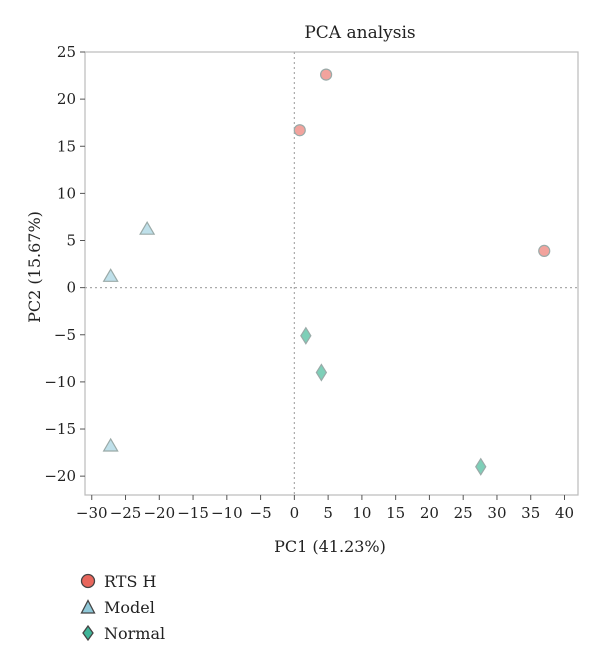 This screenshot has height=665, width=600. Describe the element at coordinates (193, 513) in the screenshot. I see `x-tick-label: −15` at that location.